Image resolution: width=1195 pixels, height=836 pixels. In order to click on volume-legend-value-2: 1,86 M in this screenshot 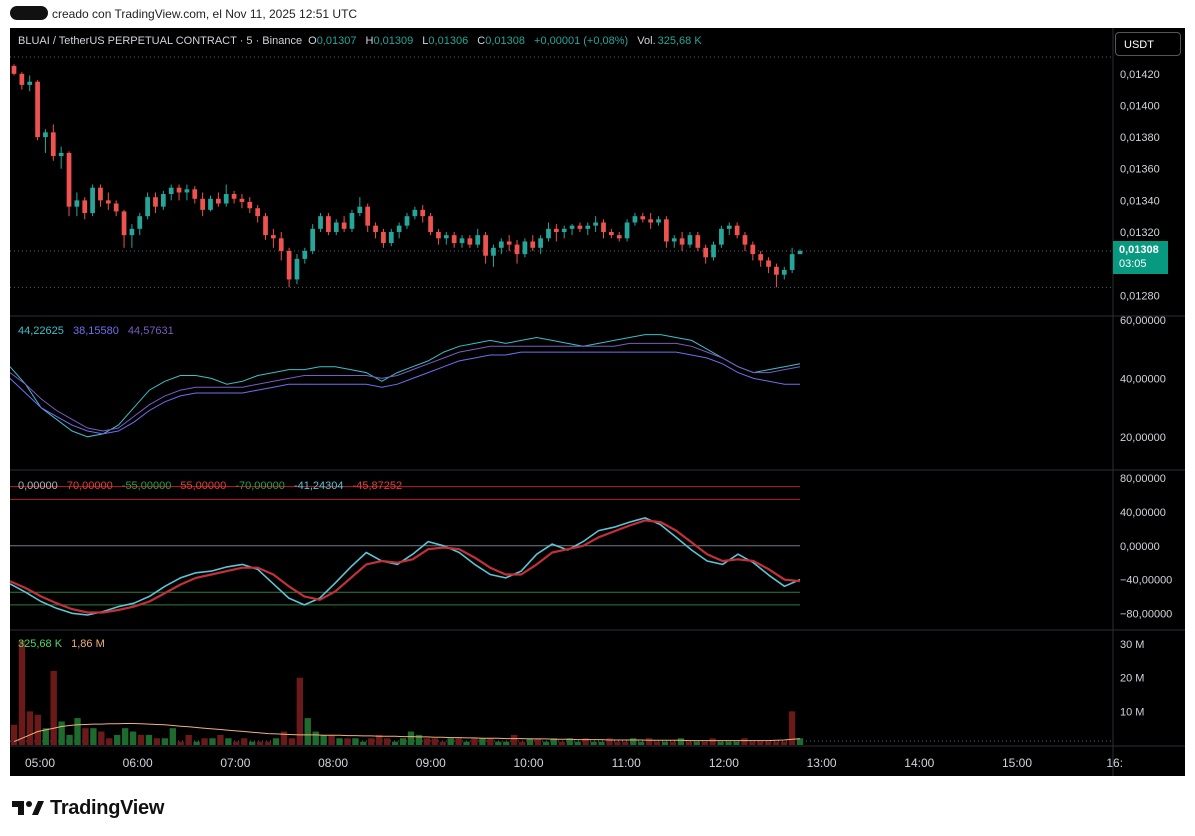, I will do `click(88, 644)`.